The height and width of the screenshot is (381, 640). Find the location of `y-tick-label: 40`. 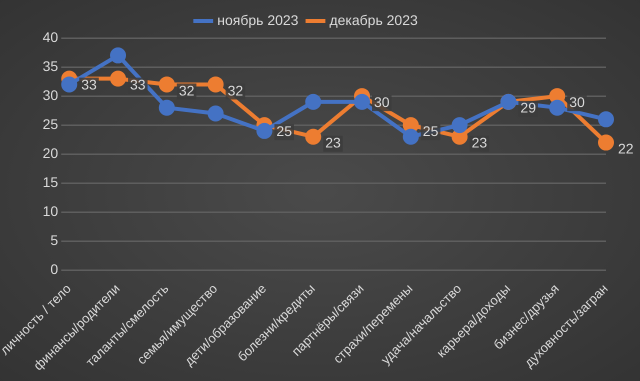

y-tick-label: 40 is located at coordinates (50, 36).